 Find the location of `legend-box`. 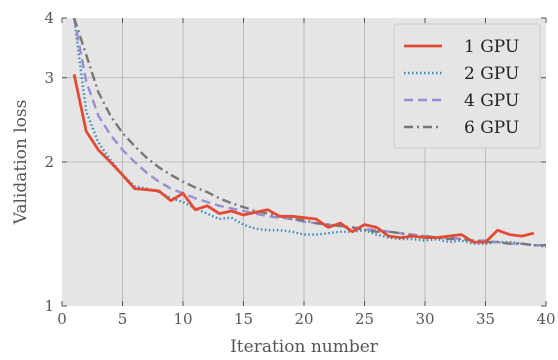

legend-box is located at coordinates (467, 86).